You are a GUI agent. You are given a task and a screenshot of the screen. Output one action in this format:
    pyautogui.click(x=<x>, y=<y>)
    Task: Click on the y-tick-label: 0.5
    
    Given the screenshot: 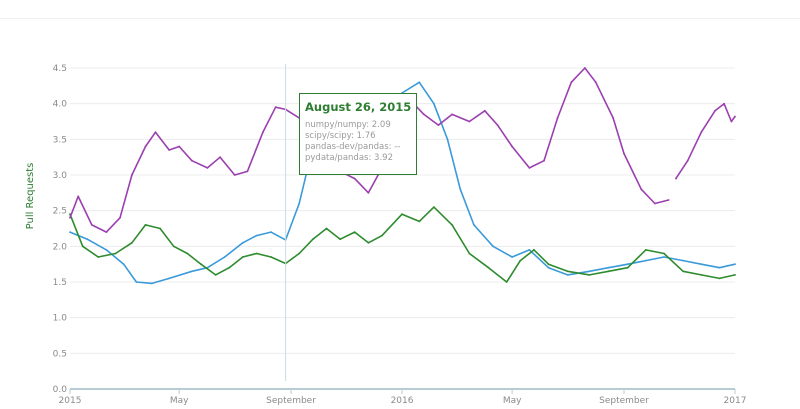 What is the action you would take?
    pyautogui.click(x=60, y=354)
    